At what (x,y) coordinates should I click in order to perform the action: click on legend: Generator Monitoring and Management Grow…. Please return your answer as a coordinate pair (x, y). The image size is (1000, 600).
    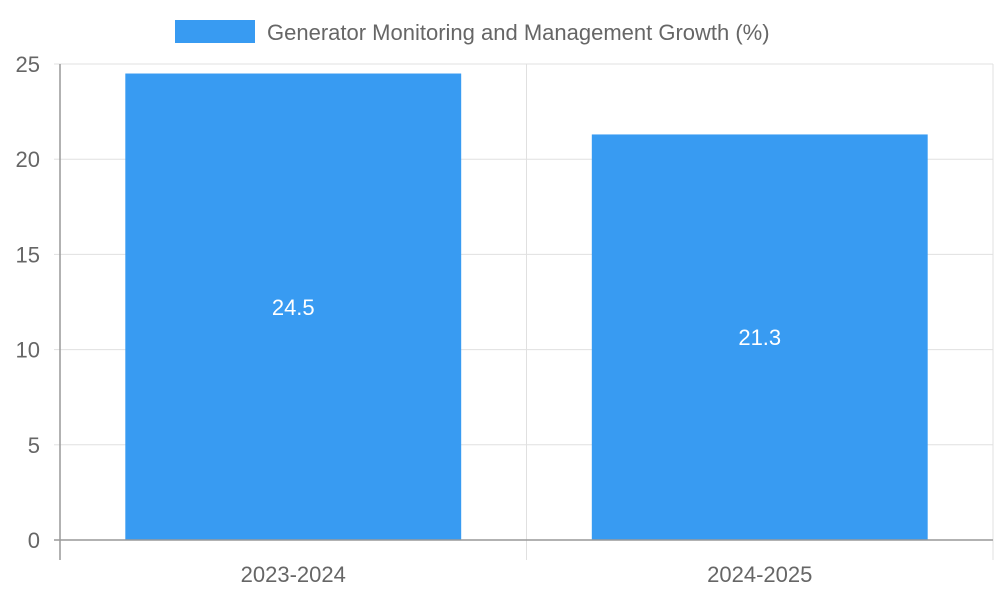
    Looking at the image, I should click on (472, 32).